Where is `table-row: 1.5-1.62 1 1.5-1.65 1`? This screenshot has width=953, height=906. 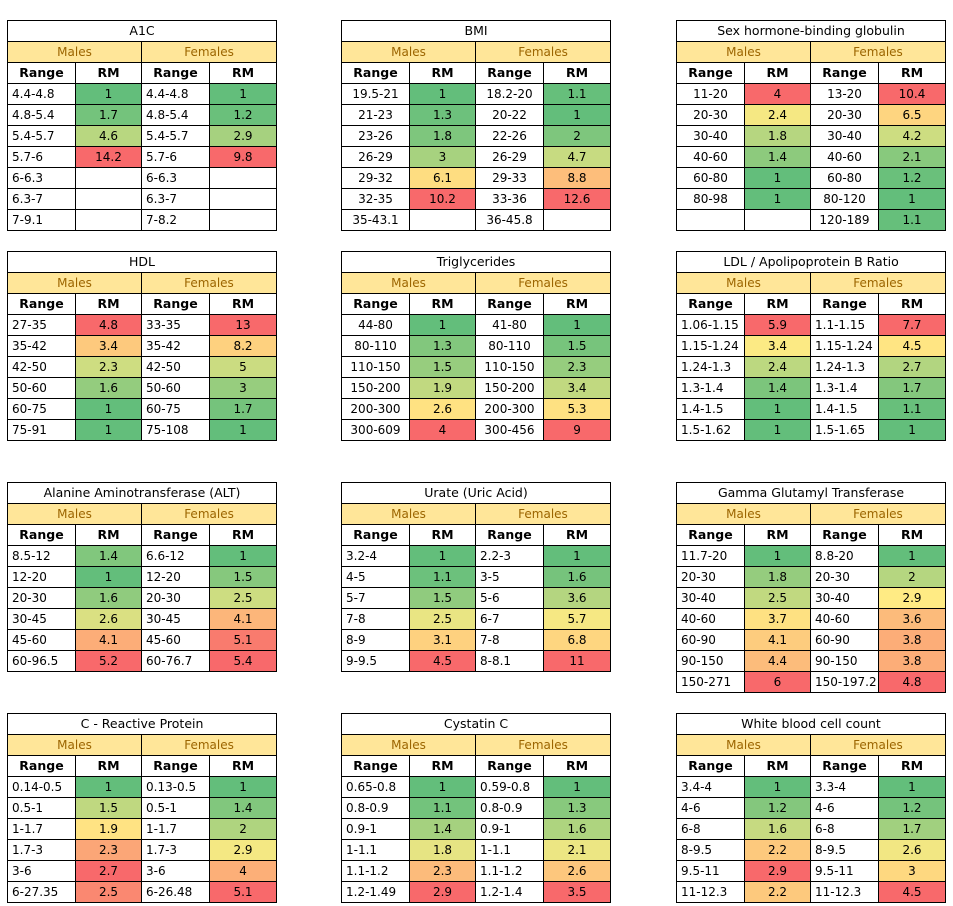 table-row: 1.5-1.62 1 1.5-1.65 1 is located at coordinates (811, 430).